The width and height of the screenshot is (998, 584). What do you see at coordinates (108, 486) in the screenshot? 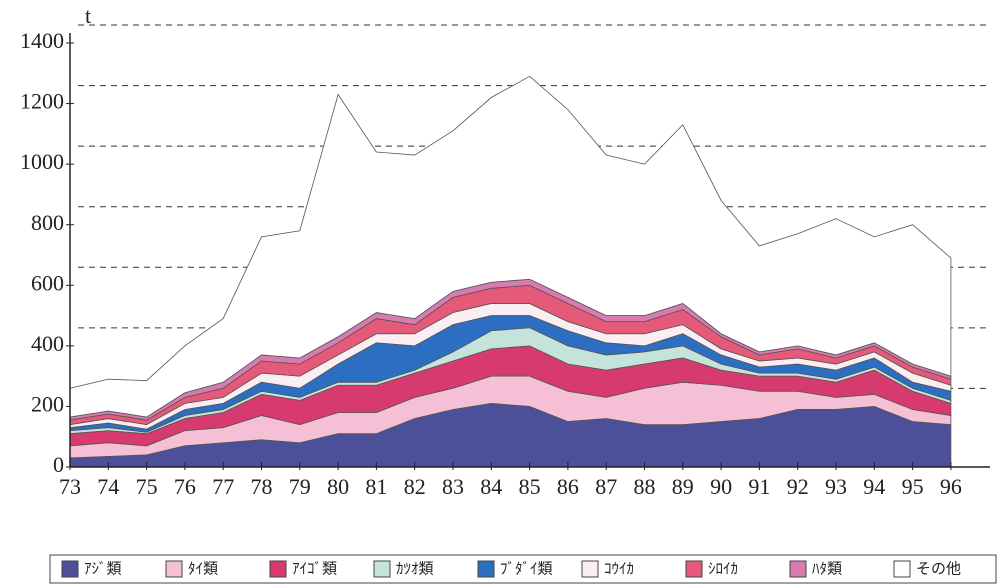
I see `x-tick-label: 74` at bounding box center [108, 486].